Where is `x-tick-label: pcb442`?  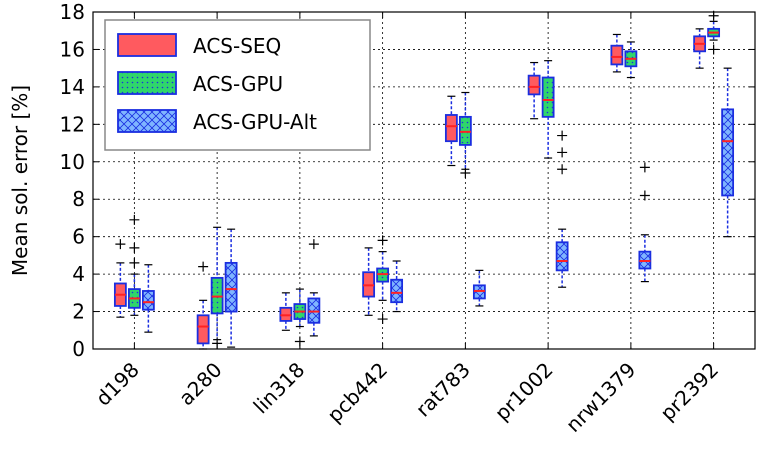 x-tick-label: pcb442 is located at coordinates (357, 393).